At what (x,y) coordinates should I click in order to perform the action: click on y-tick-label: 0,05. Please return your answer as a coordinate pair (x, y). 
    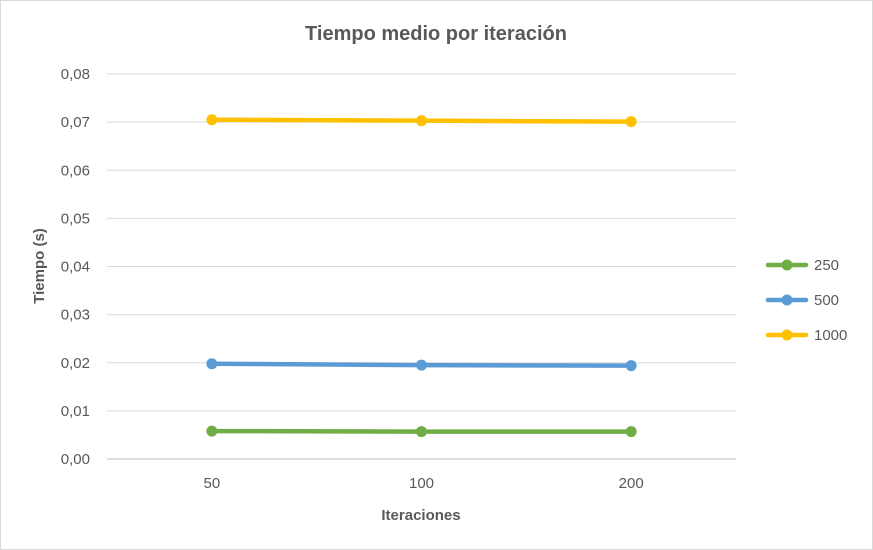
    Looking at the image, I should click on (75, 218).